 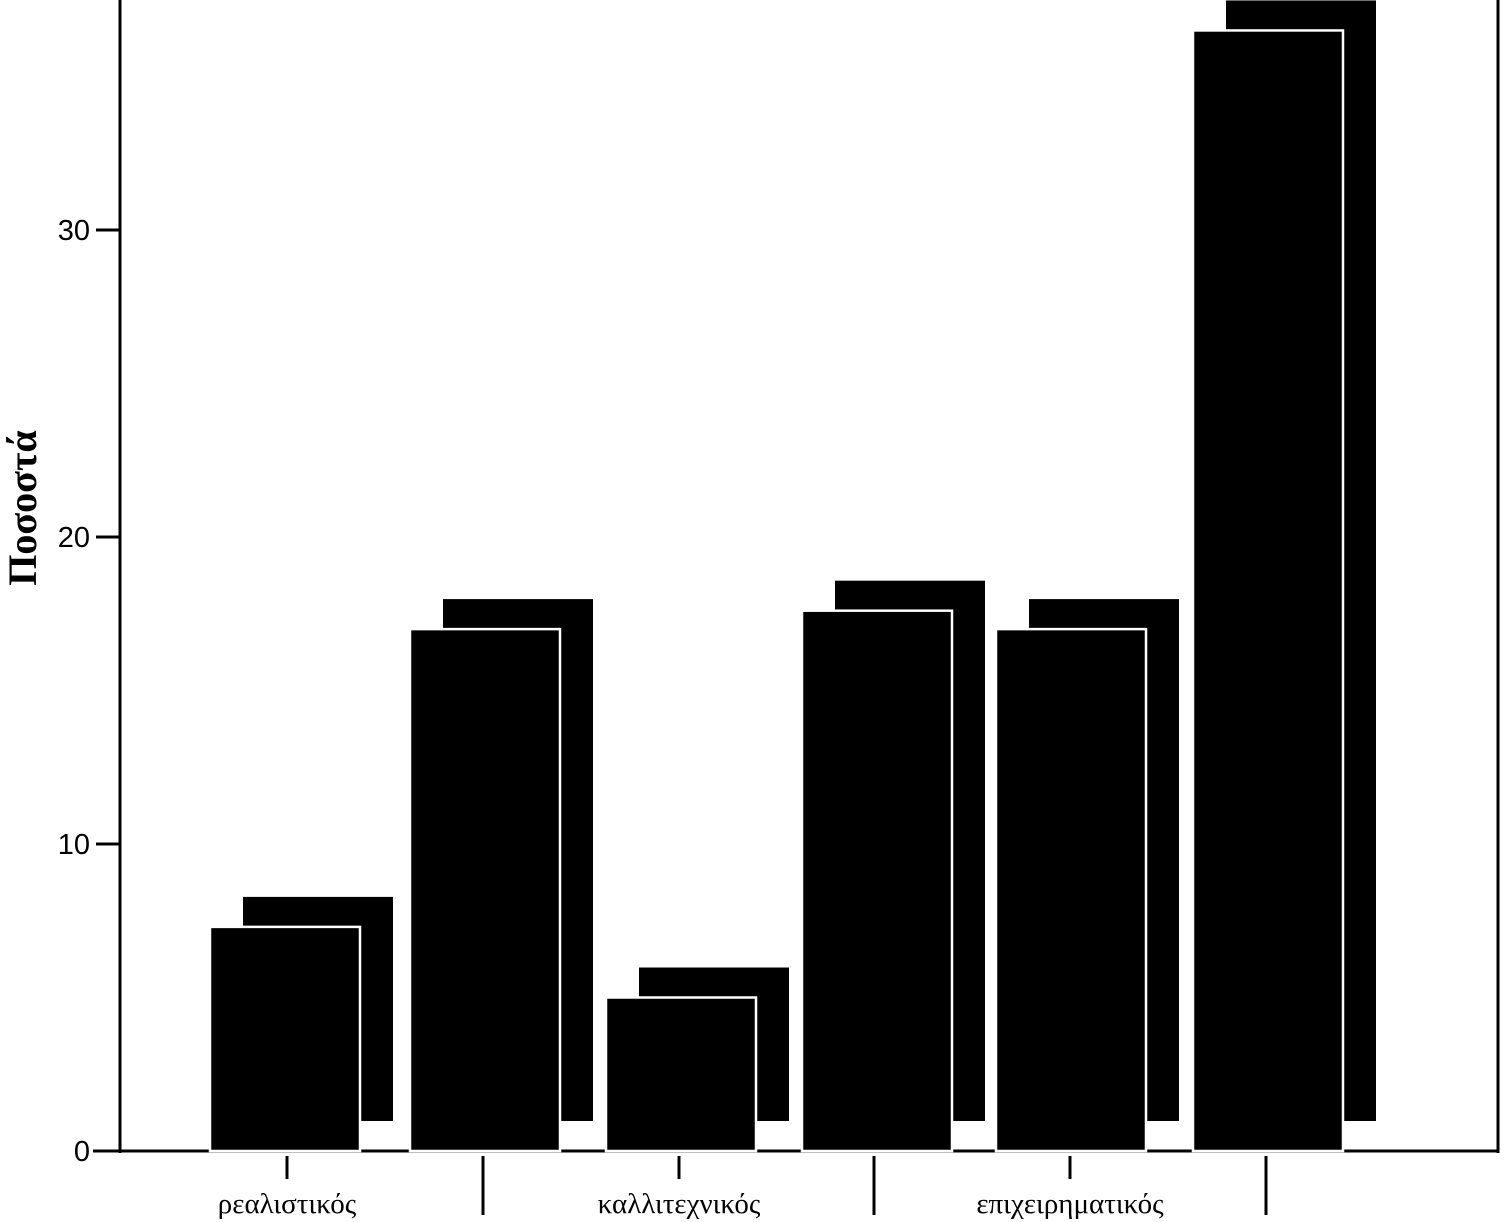 I want to click on x-category-label: επιχειρηματικός, so click(x=1070, y=1204).